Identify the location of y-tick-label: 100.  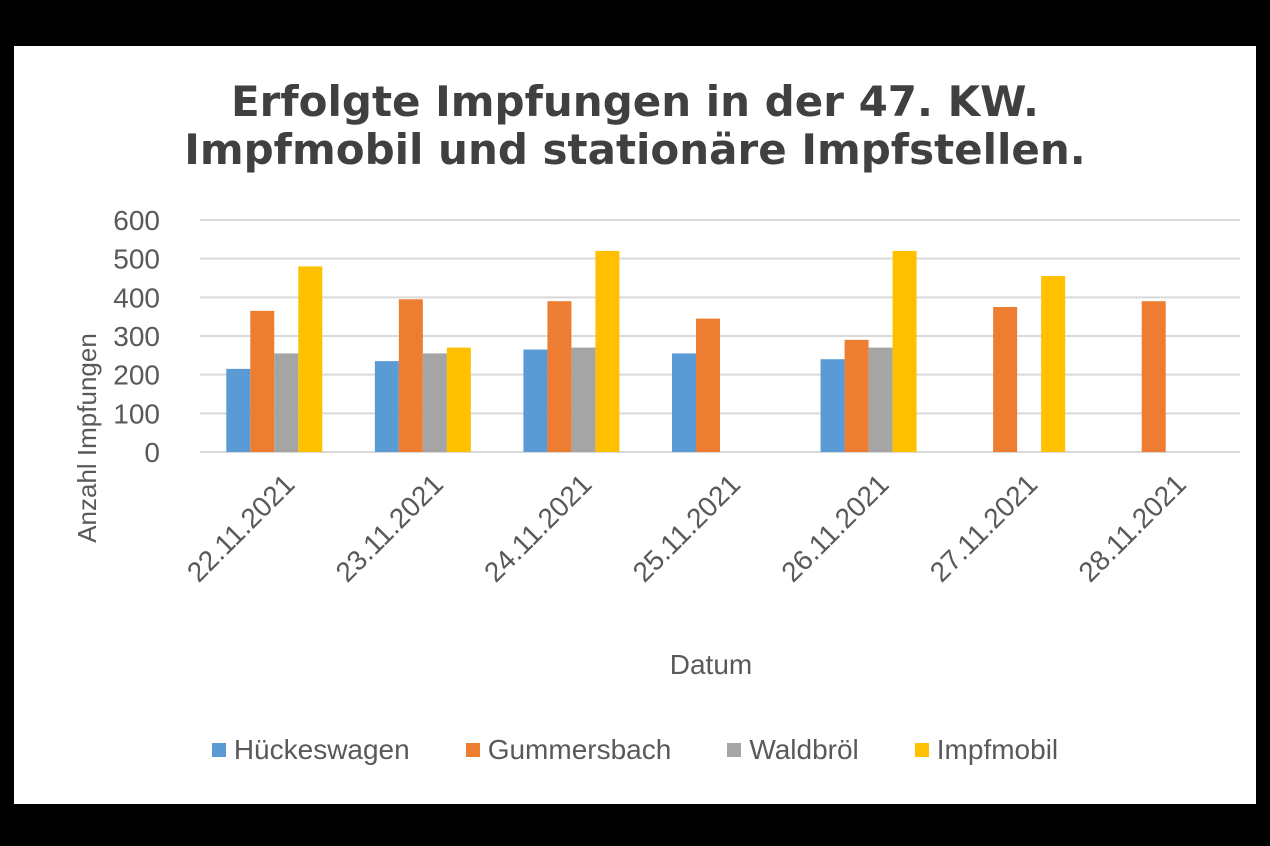
(136, 413).